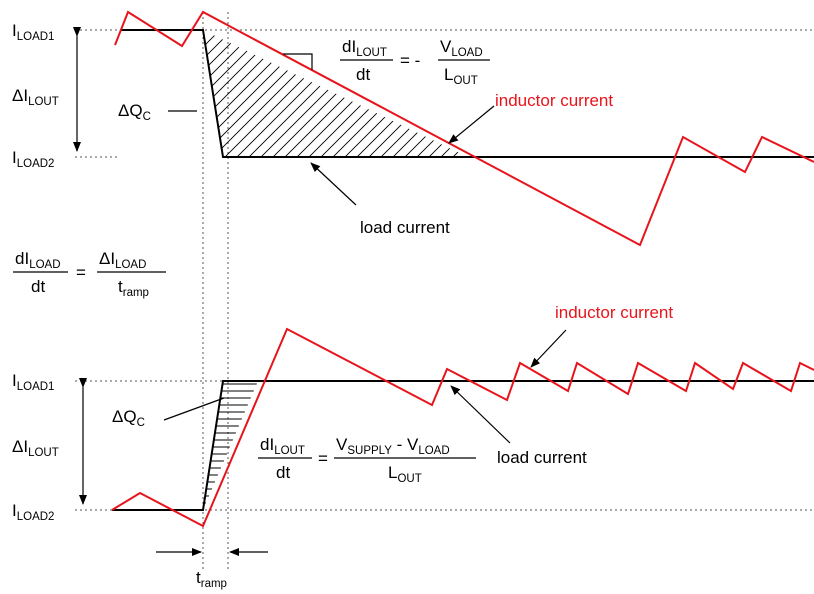  What do you see at coordinates (133, 288) in the screenshot?
I see `svg-text: tramp` at bounding box center [133, 288].